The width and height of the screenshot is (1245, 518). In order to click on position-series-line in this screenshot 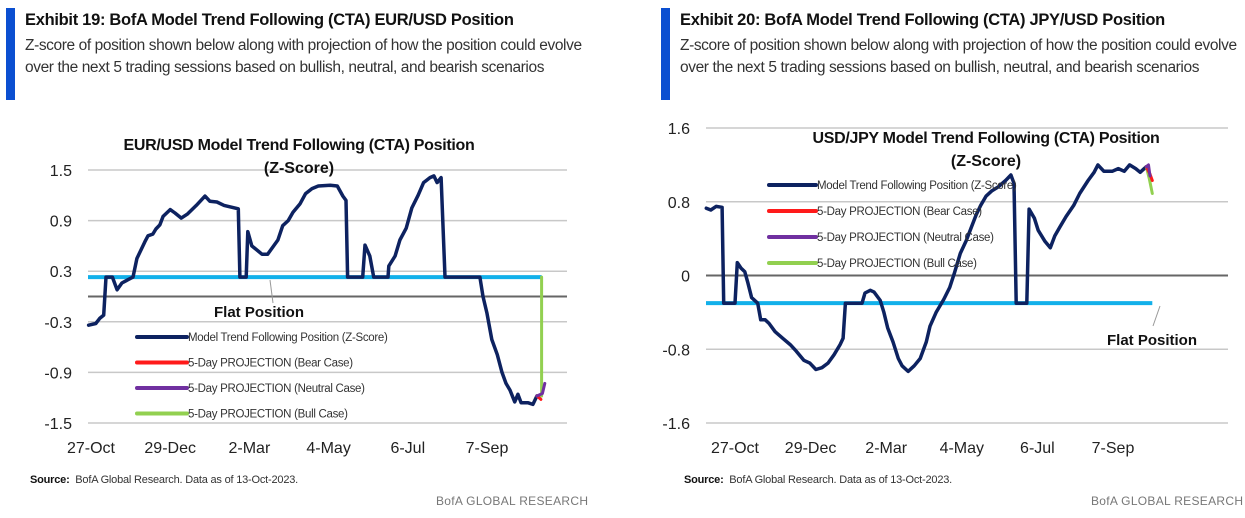, I will do `click(926, 268)`.